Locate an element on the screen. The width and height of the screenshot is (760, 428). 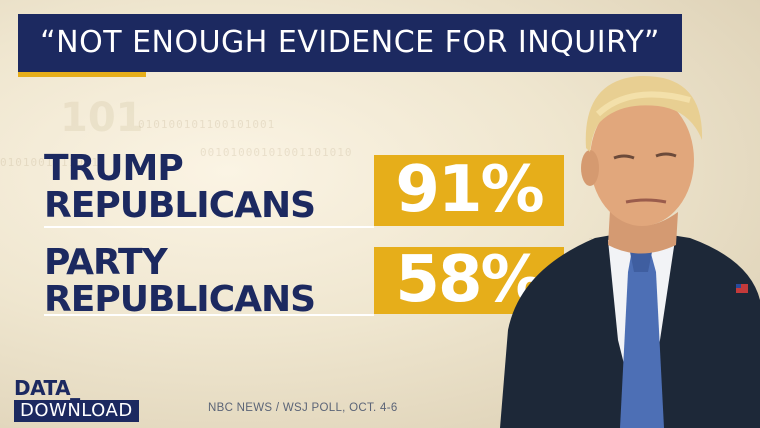
row-label-trump-republicans: TRUMP REPUBLICANS is located at coordinates (180, 187).